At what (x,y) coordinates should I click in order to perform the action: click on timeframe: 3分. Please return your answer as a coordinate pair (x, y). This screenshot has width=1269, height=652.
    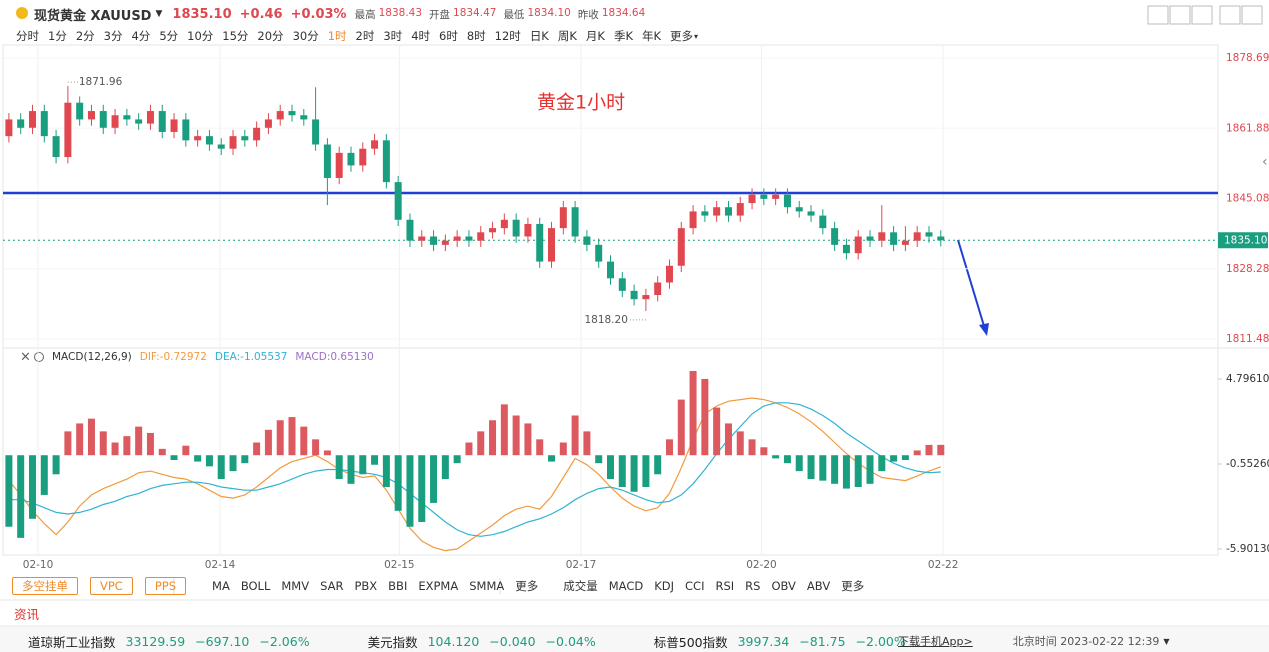
    Looking at the image, I should click on (113, 36).